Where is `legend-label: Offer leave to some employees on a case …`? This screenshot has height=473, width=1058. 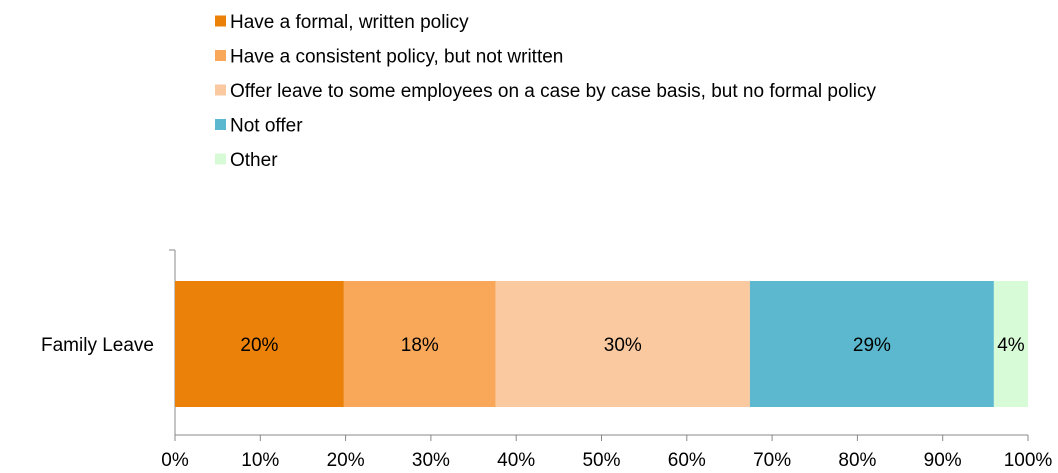
legend-label: Offer leave to some employees on a case … is located at coordinates (553, 91).